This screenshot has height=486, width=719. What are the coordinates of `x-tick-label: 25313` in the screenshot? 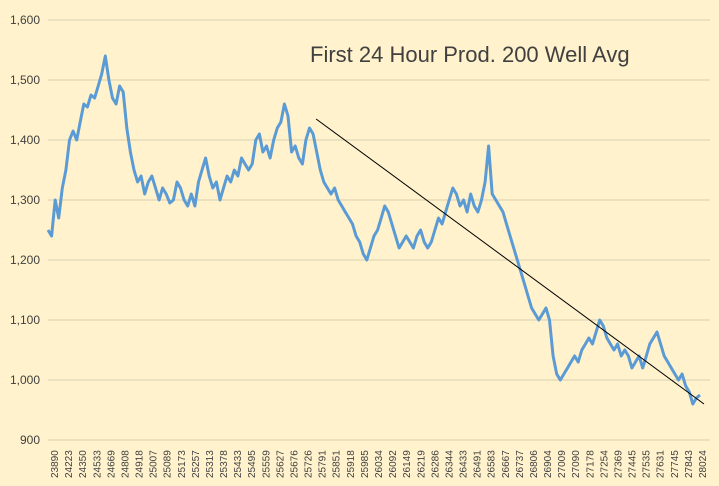 It's located at (210, 464).